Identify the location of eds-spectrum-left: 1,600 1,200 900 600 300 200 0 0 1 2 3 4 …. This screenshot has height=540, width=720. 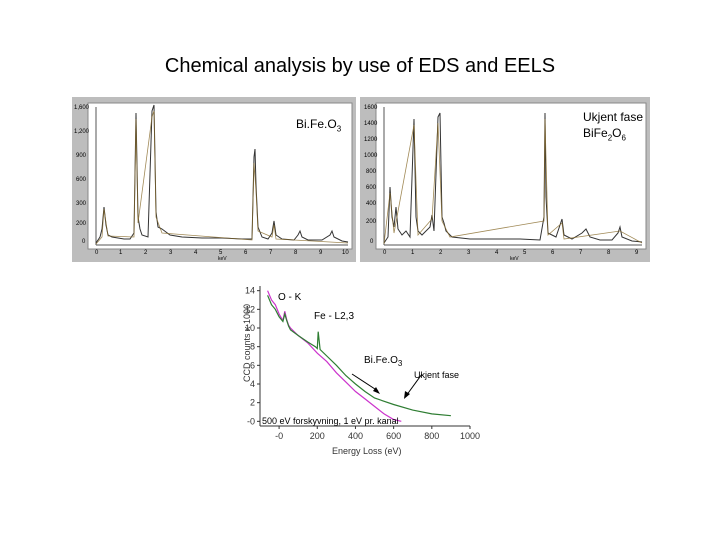
(214, 179).